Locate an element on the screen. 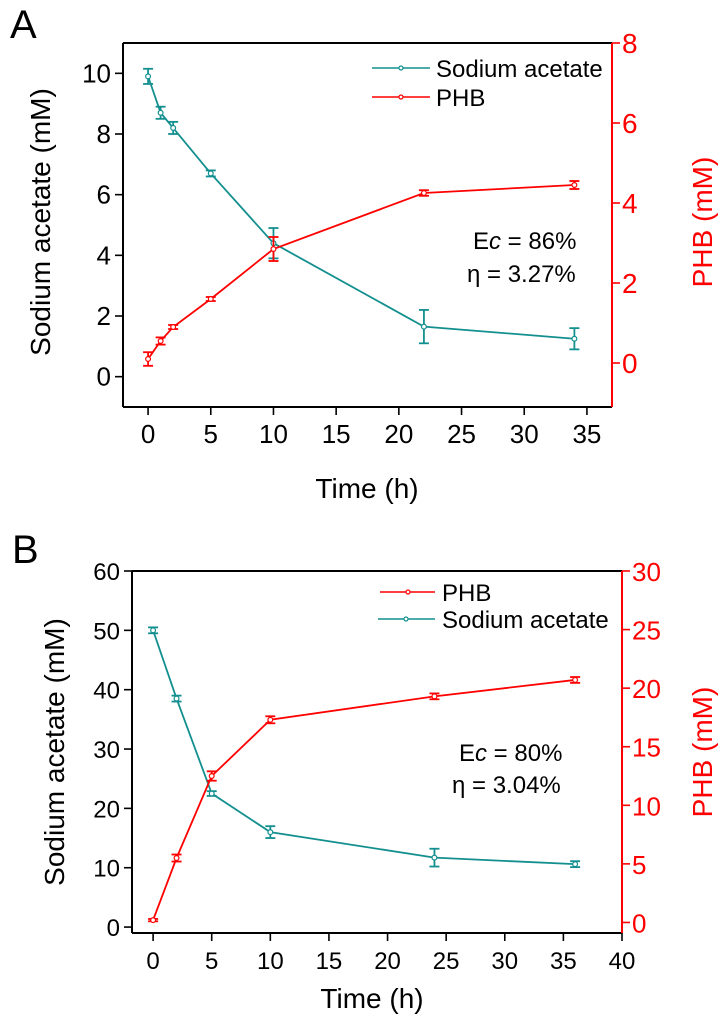 The height and width of the screenshot is (1017, 727). y-right-tick-label: 30 is located at coordinates (646, 572).